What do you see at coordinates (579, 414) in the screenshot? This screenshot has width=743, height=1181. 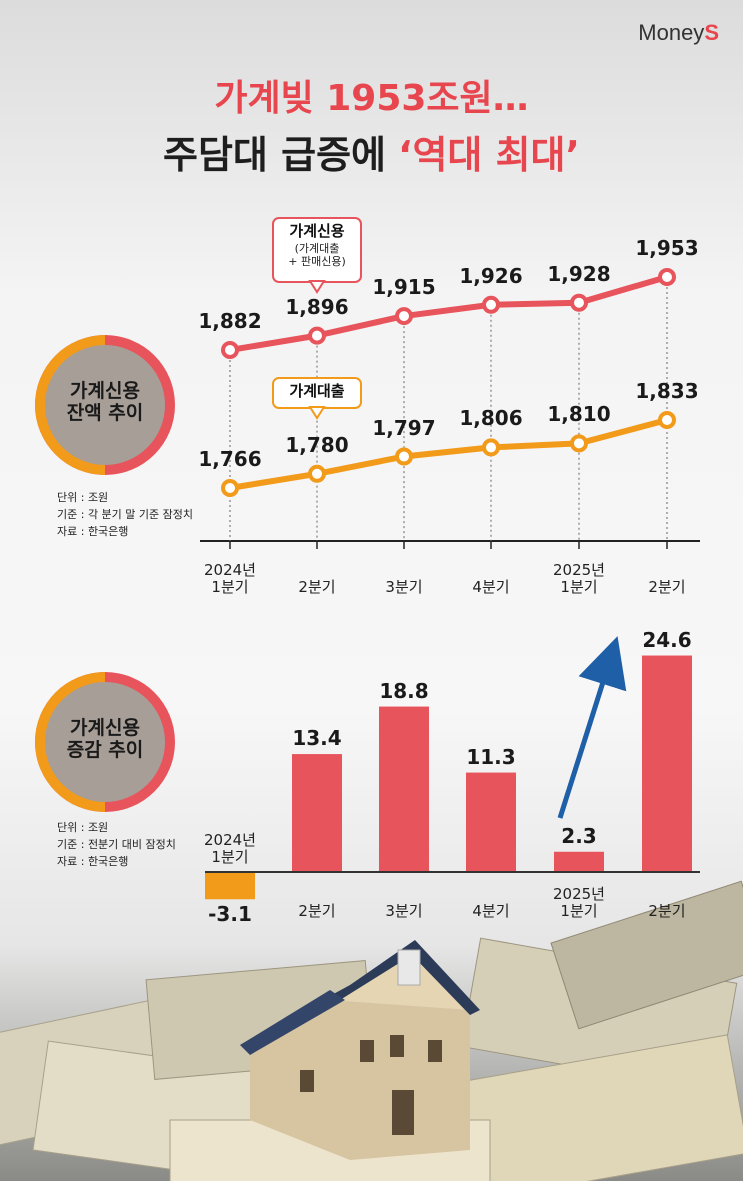 I see `value-label: 1,810` at bounding box center [579, 414].